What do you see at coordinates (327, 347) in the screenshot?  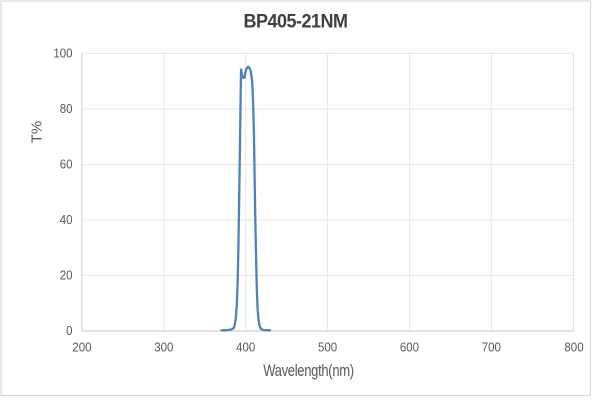 I see `svg-text: 500` at bounding box center [327, 347].